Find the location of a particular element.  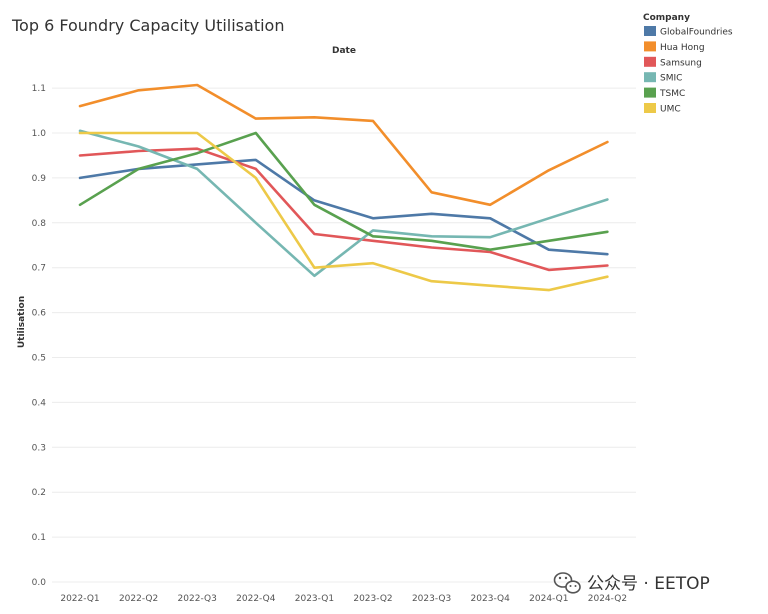

legend-item: Hua Hong is located at coordinates (674, 47).